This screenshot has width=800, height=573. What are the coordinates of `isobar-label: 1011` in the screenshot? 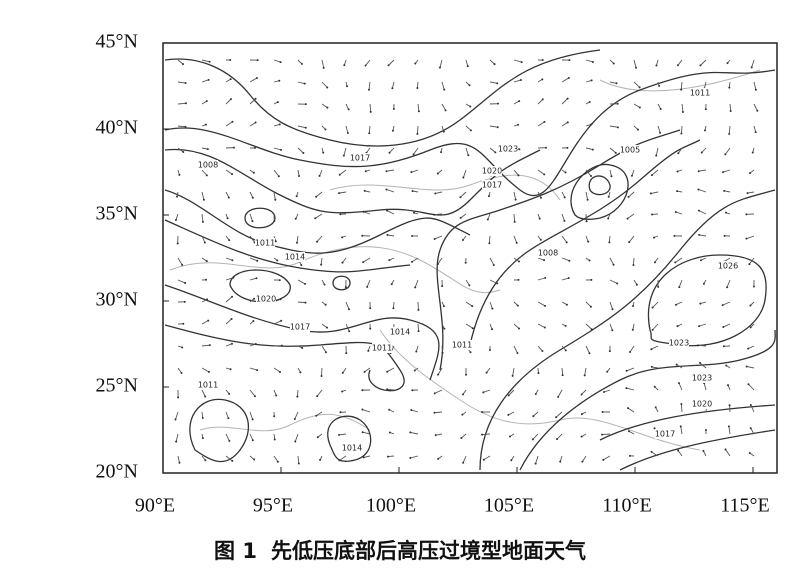 It's located at (208, 385).